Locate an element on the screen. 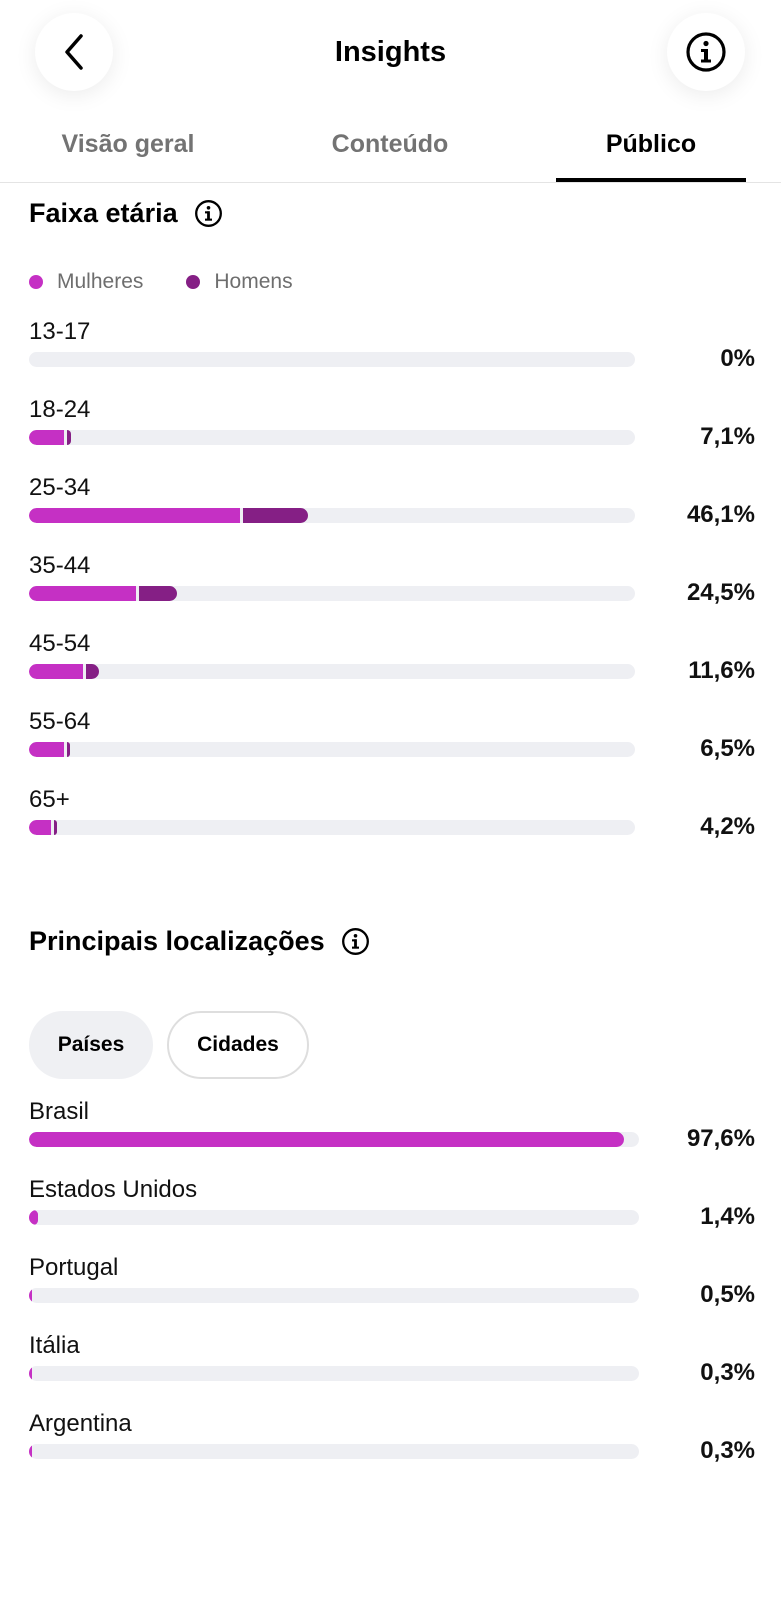 Image resolution: width=781 pixels, height=1600 pixels. location-row: Estados Unidos 1,4% is located at coordinates (392, 1215).